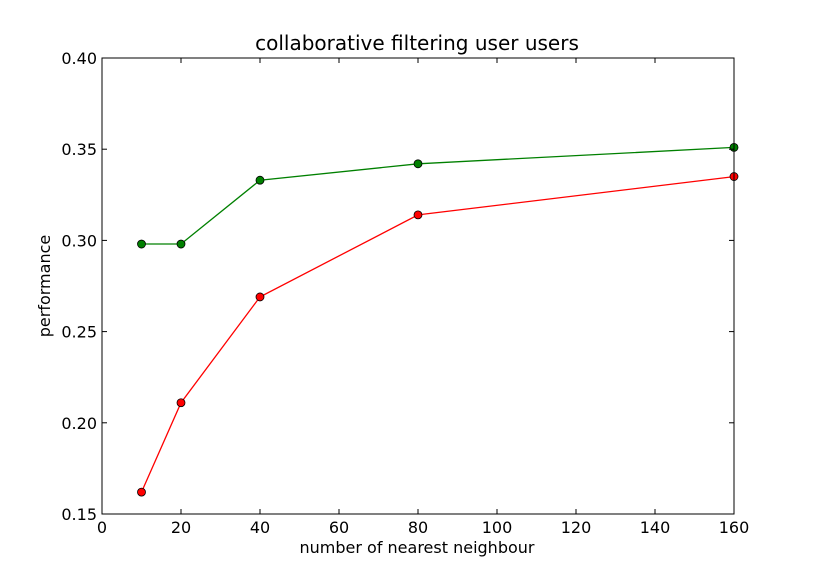 This screenshot has height=571, width=815. What do you see at coordinates (417, 43) in the screenshot?
I see `chart-title: collaborative filtering user users` at bounding box center [417, 43].